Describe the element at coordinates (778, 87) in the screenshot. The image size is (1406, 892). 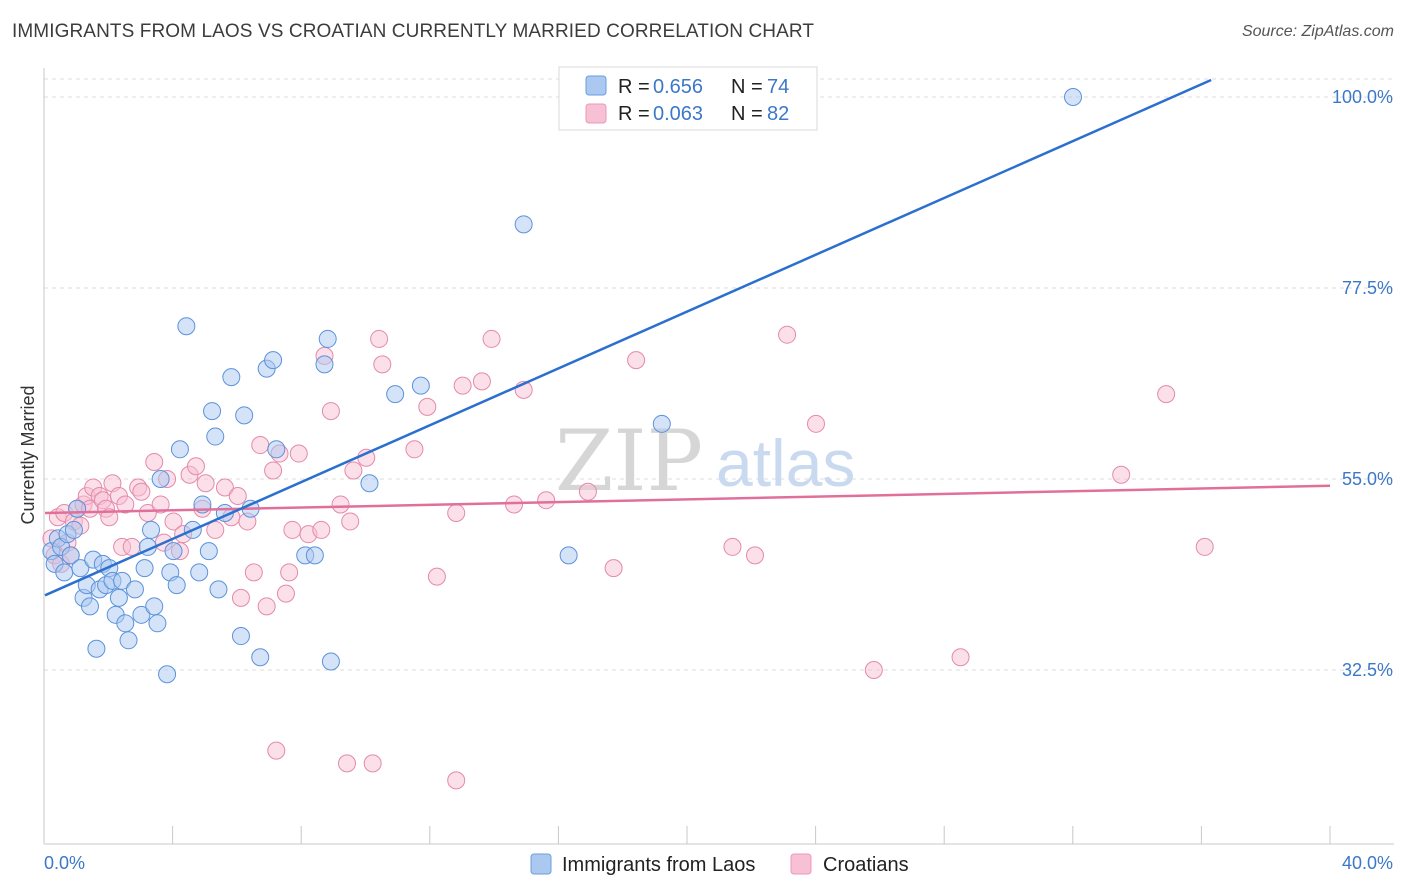
I see `legend-n-value-laos: 74` at that location.